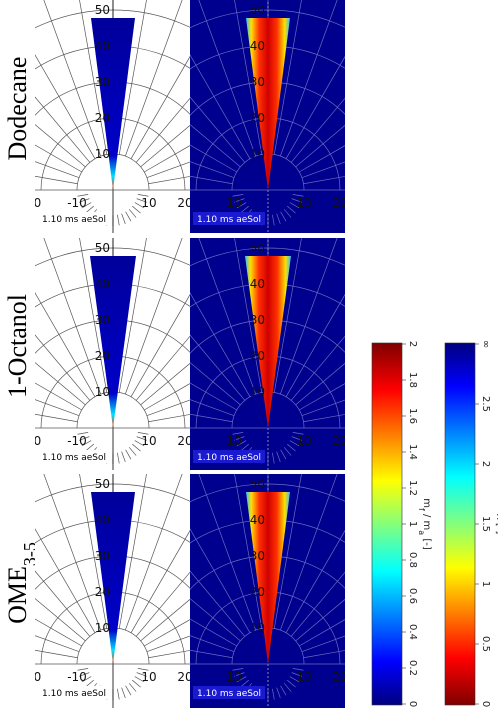 The height and width of the screenshot is (710, 498). Describe the element at coordinates (77, 203) in the screenshot. I see `x-tick-label: -10` at that location.